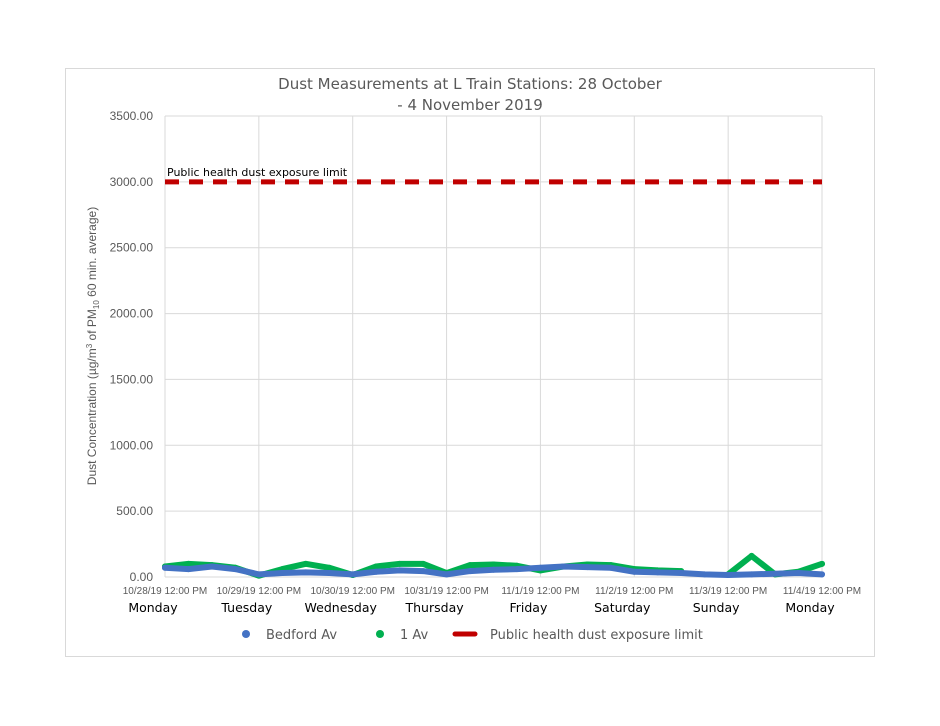 The image size is (940, 726). Describe the element at coordinates (142, 577) in the screenshot. I see `y-tick-label: 0.00` at that location.